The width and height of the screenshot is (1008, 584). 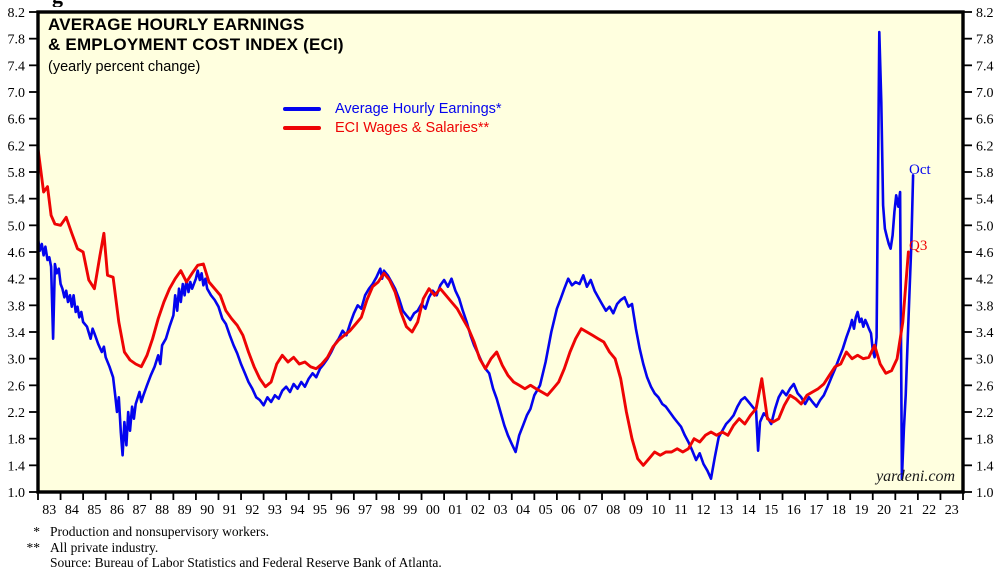 I want to click on x-tick-label: 86, so click(x=117, y=510).